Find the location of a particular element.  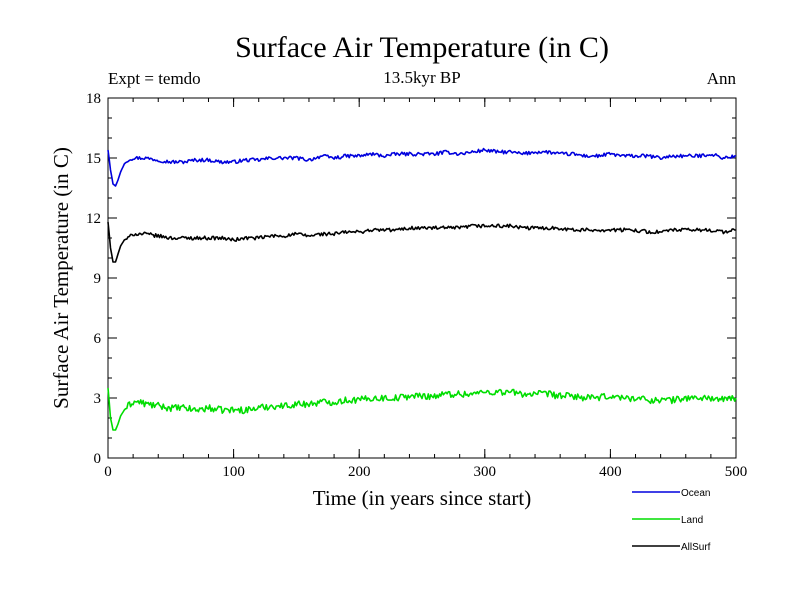

x-tick-label: 0 is located at coordinates (108, 472).